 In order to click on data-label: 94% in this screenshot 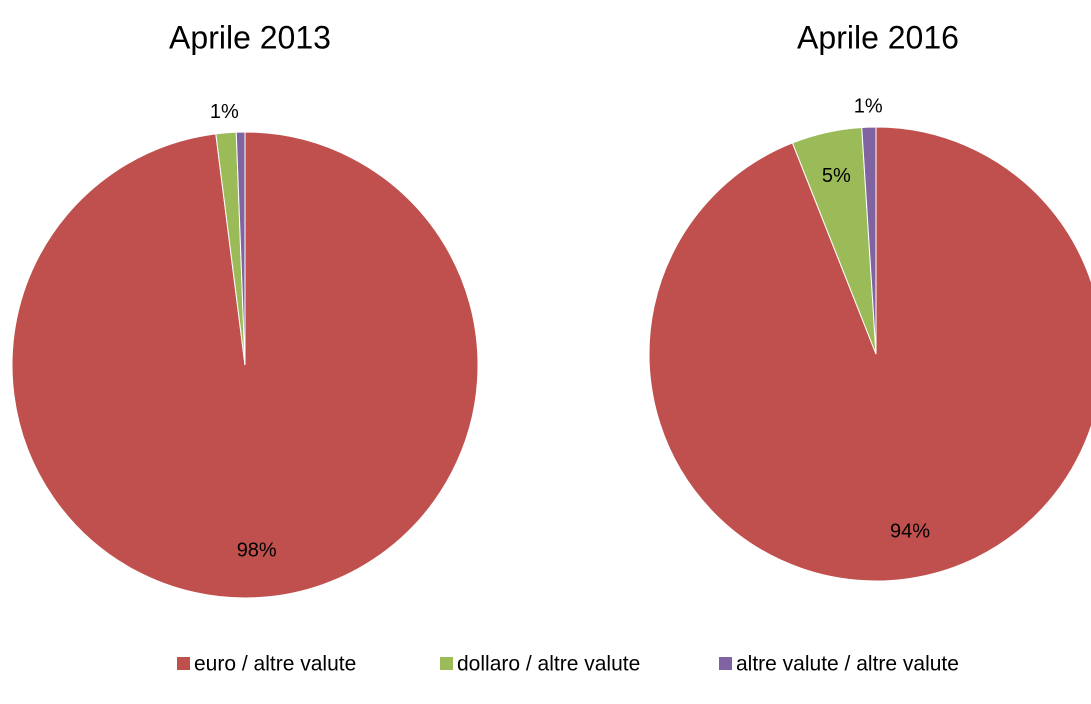, I will do `click(910, 532)`.